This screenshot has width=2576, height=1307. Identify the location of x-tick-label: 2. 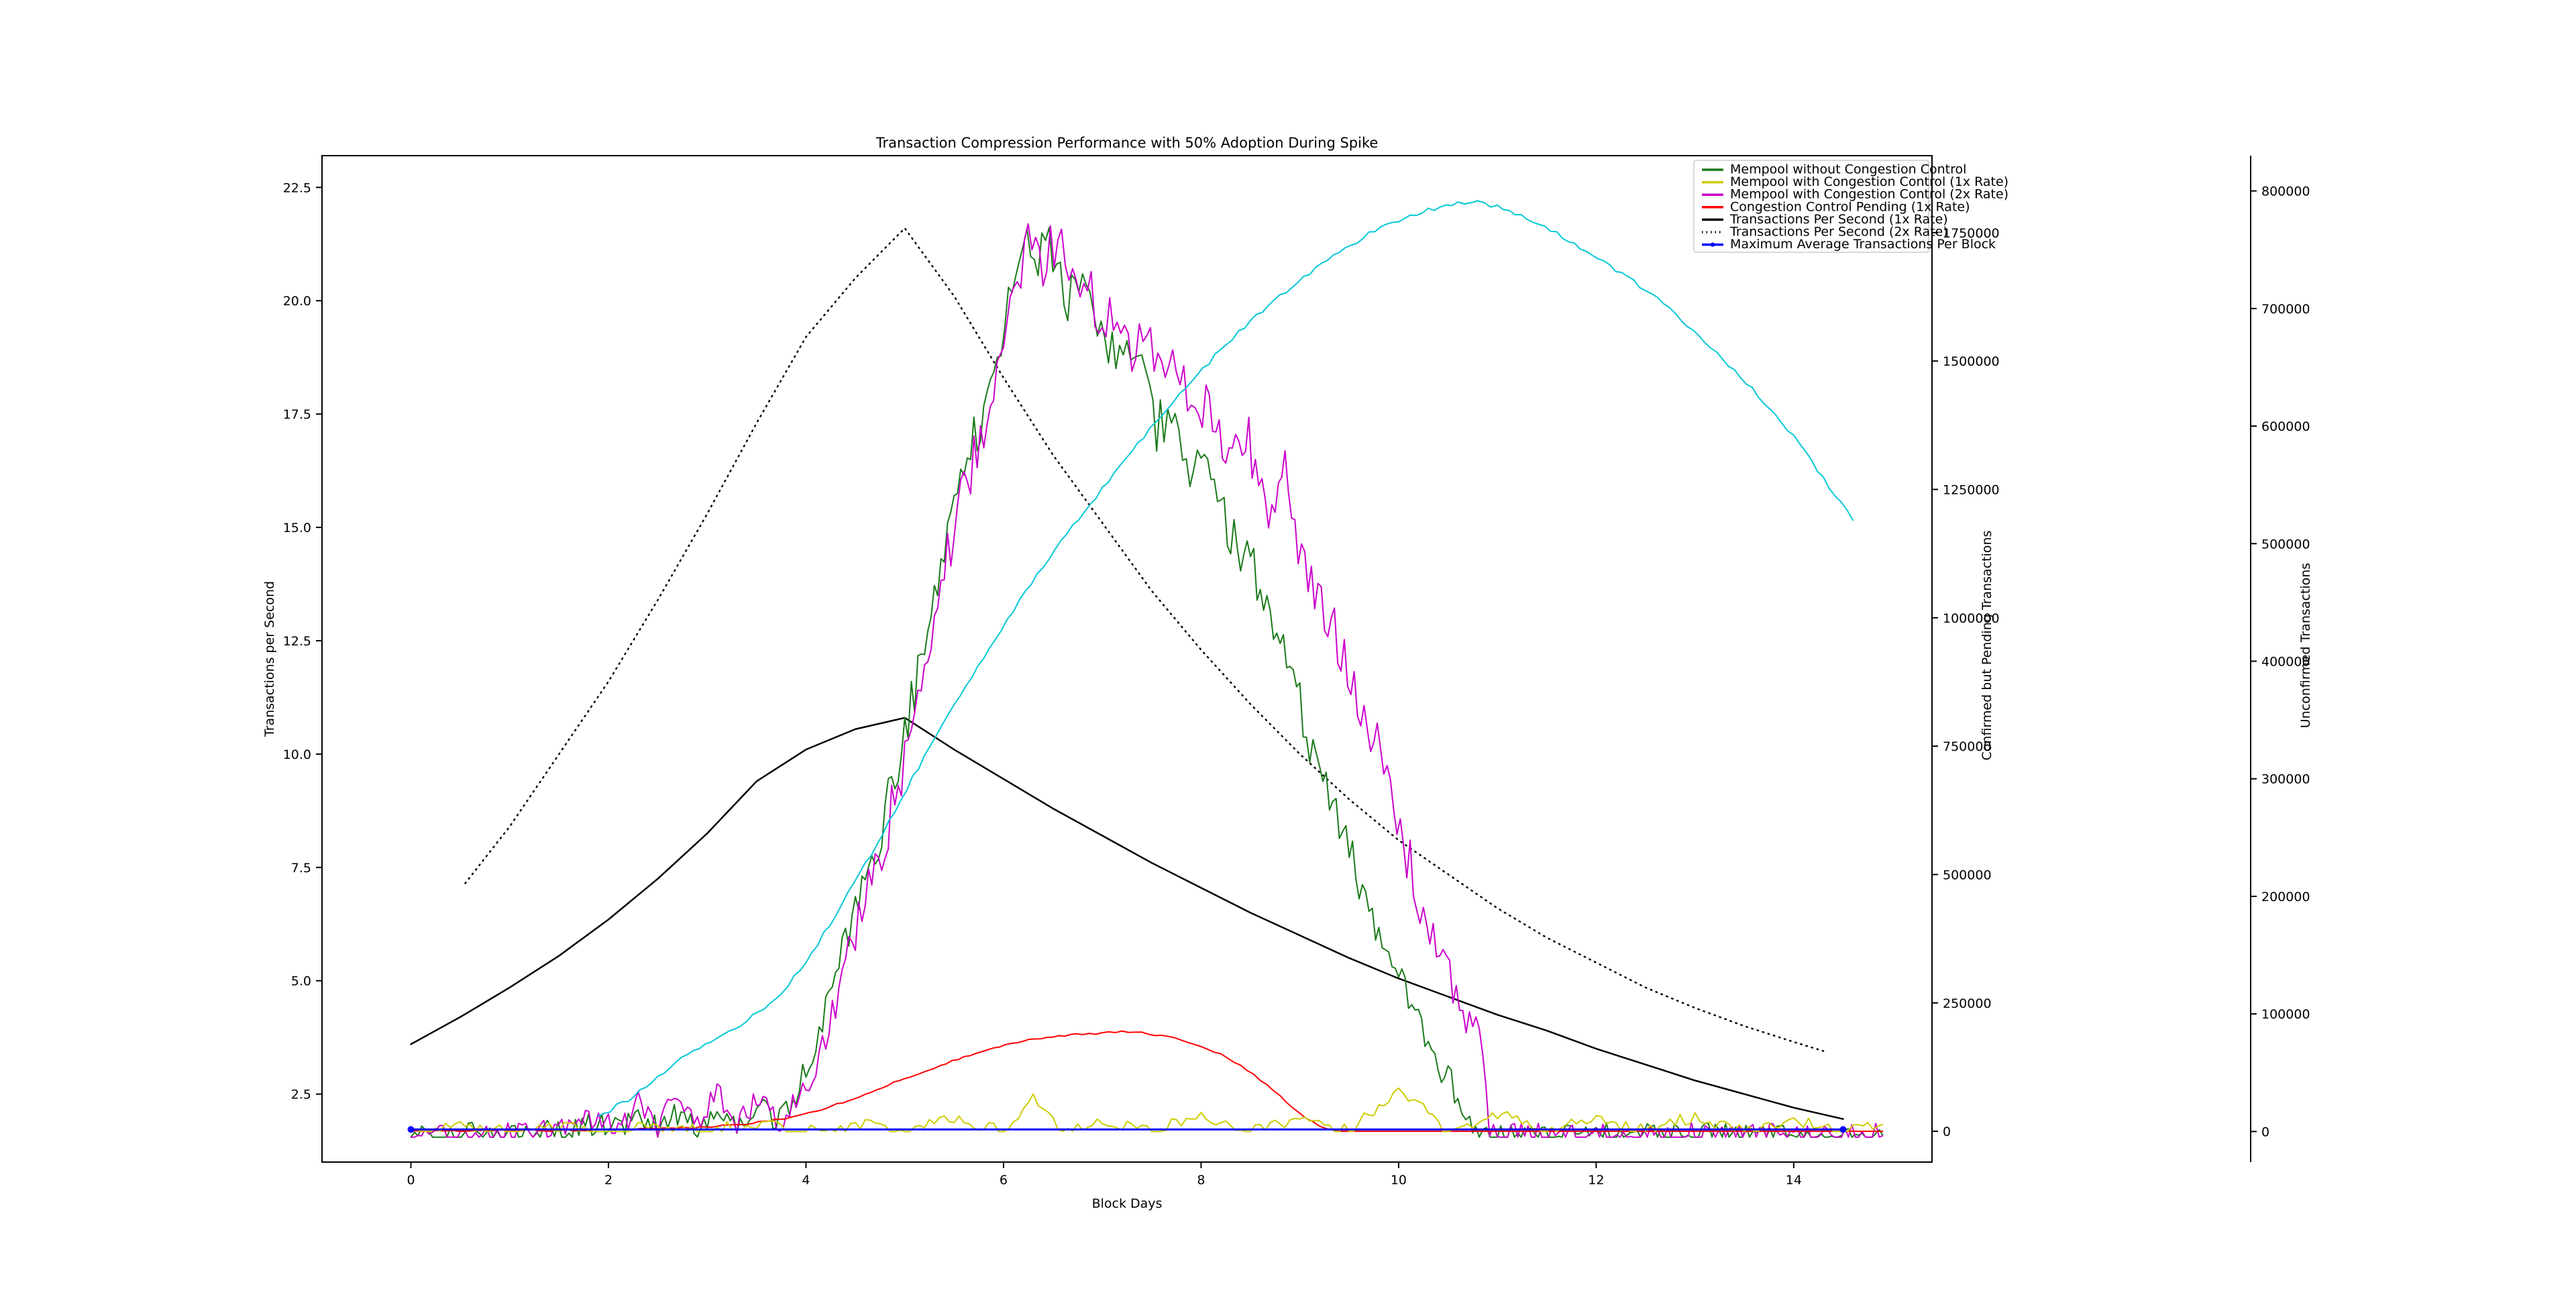
(608, 1180).